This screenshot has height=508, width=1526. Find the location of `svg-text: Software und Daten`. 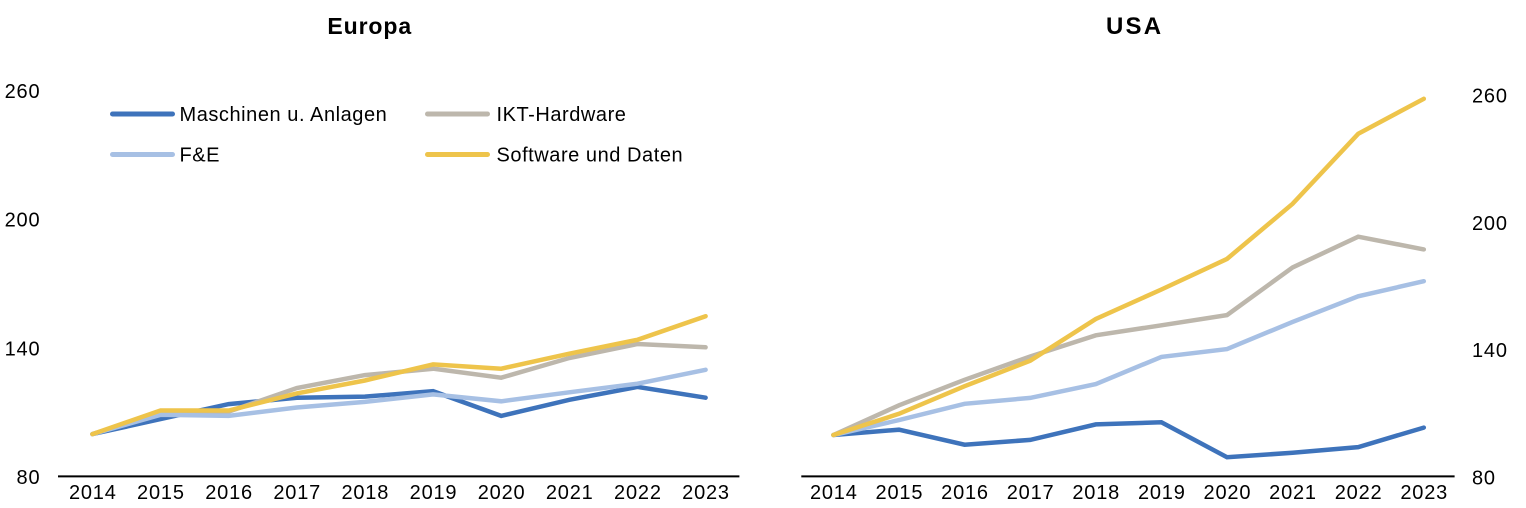

svg-text: Software und Daten is located at coordinates (590, 156).